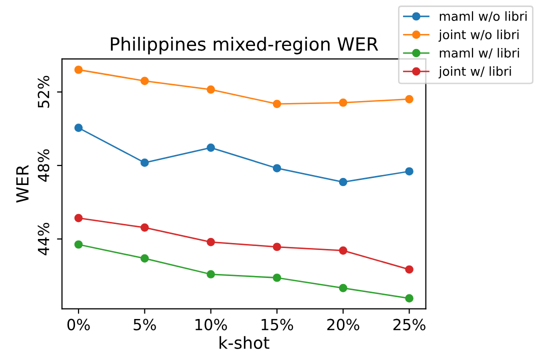  I want to click on y-axis-title: WER, so click(22, 184).